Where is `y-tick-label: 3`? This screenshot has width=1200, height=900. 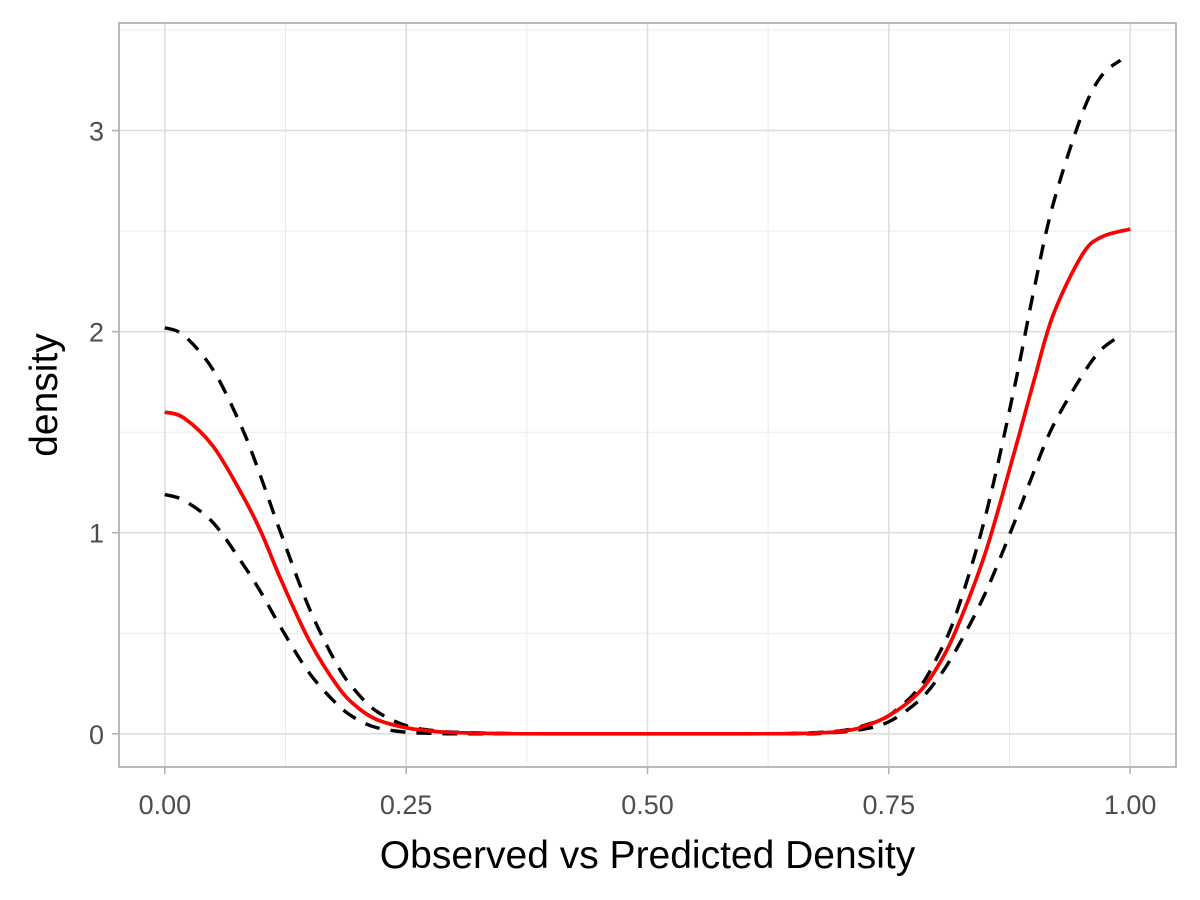
y-tick-label: 3 is located at coordinates (96, 132).